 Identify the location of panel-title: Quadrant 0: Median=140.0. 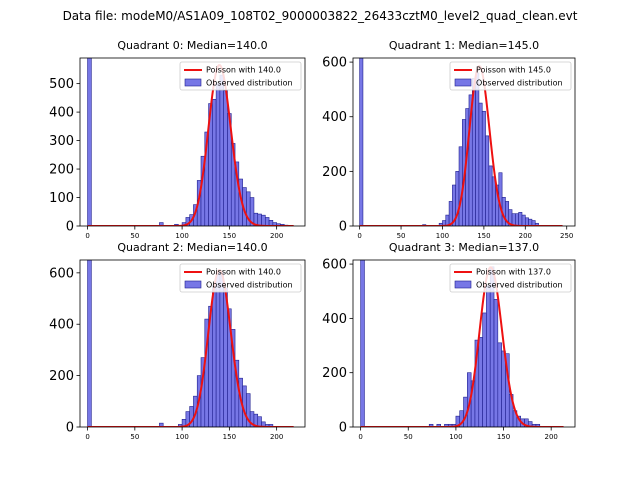
(192, 45).